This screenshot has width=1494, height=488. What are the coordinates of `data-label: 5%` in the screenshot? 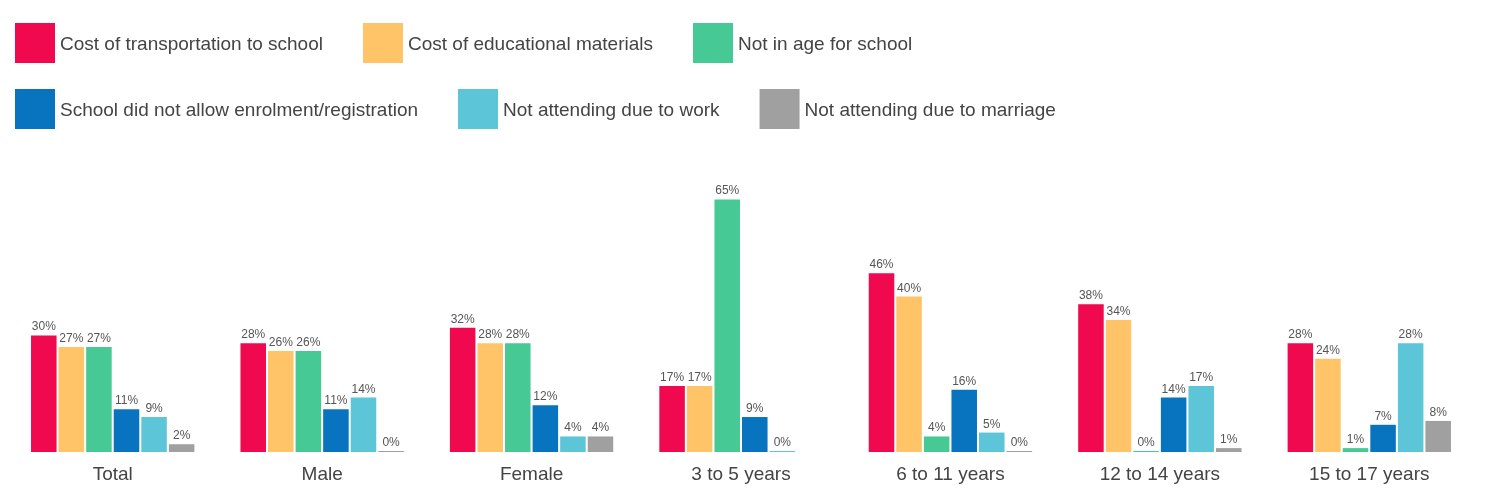 It's located at (992, 423).